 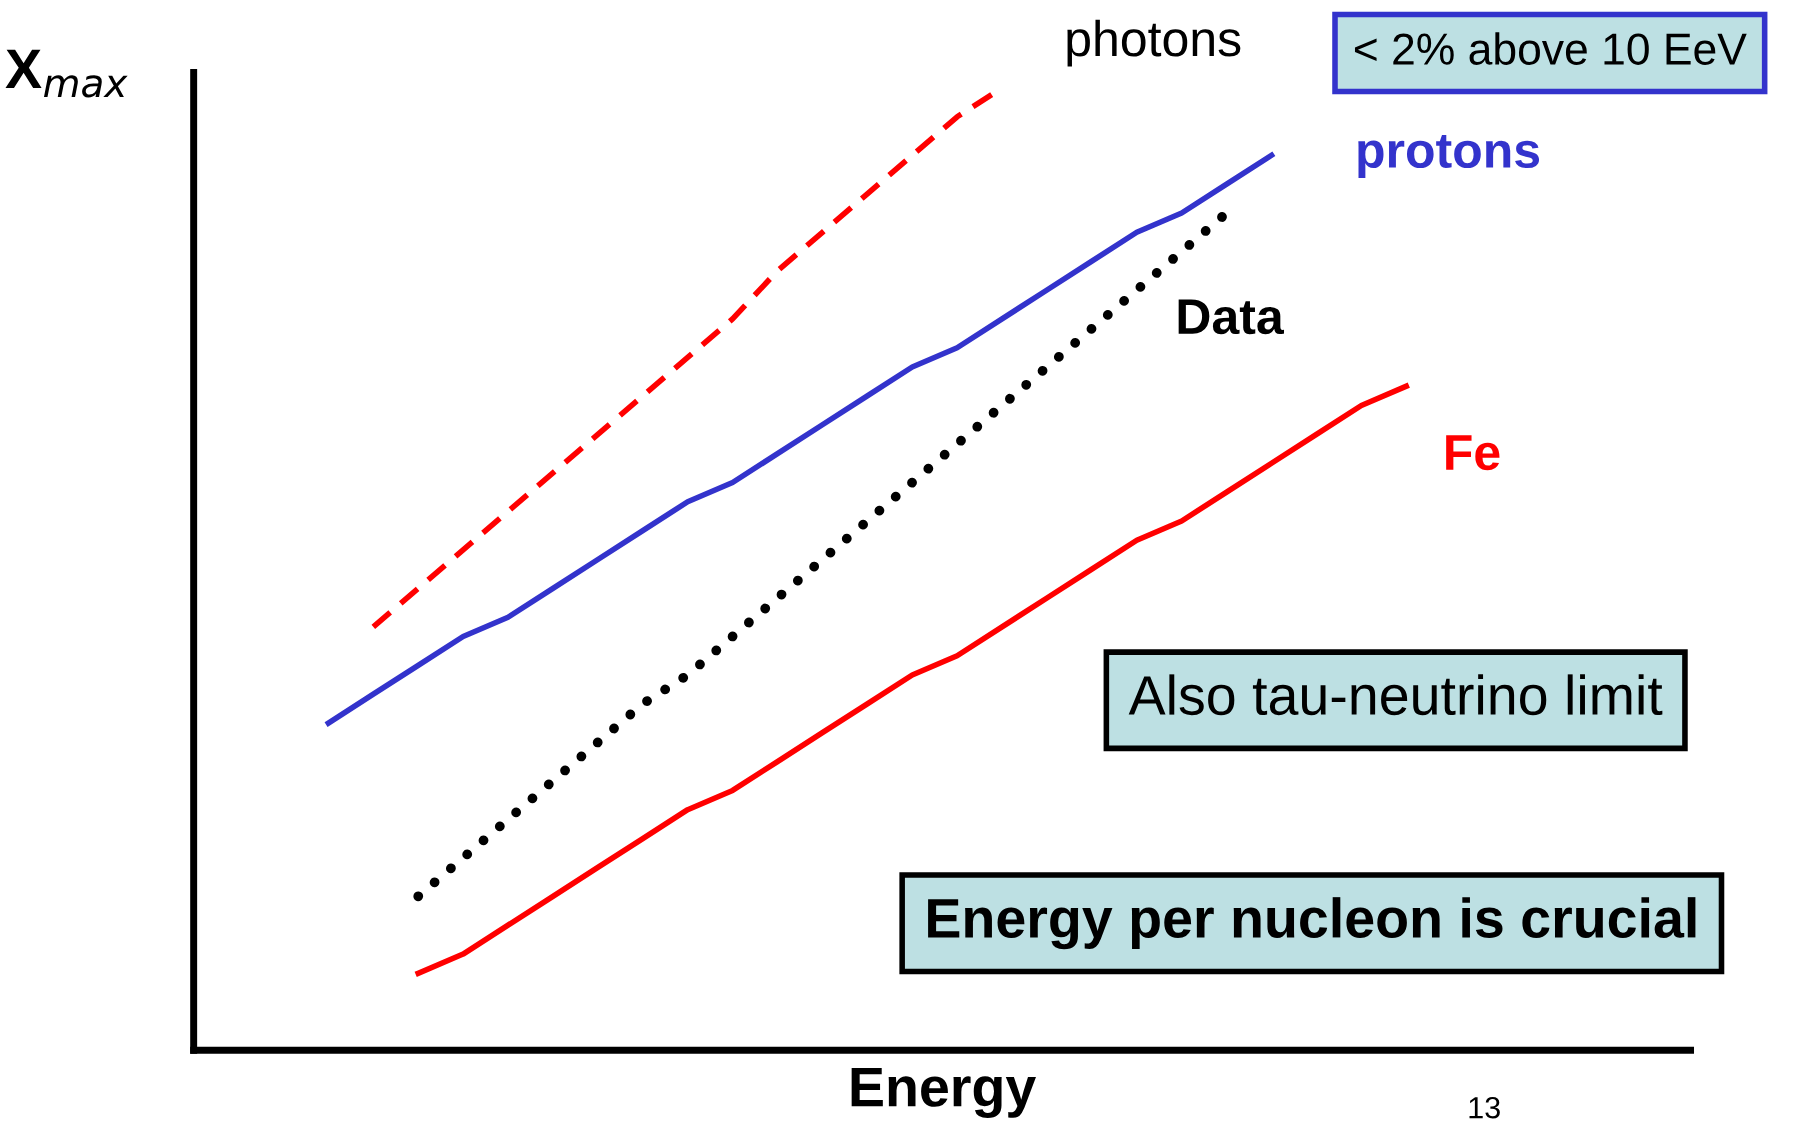 What do you see at coordinates (1395, 695) in the screenshot?
I see `annotation: Also tau-neutrino limit` at bounding box center [1395, 695].